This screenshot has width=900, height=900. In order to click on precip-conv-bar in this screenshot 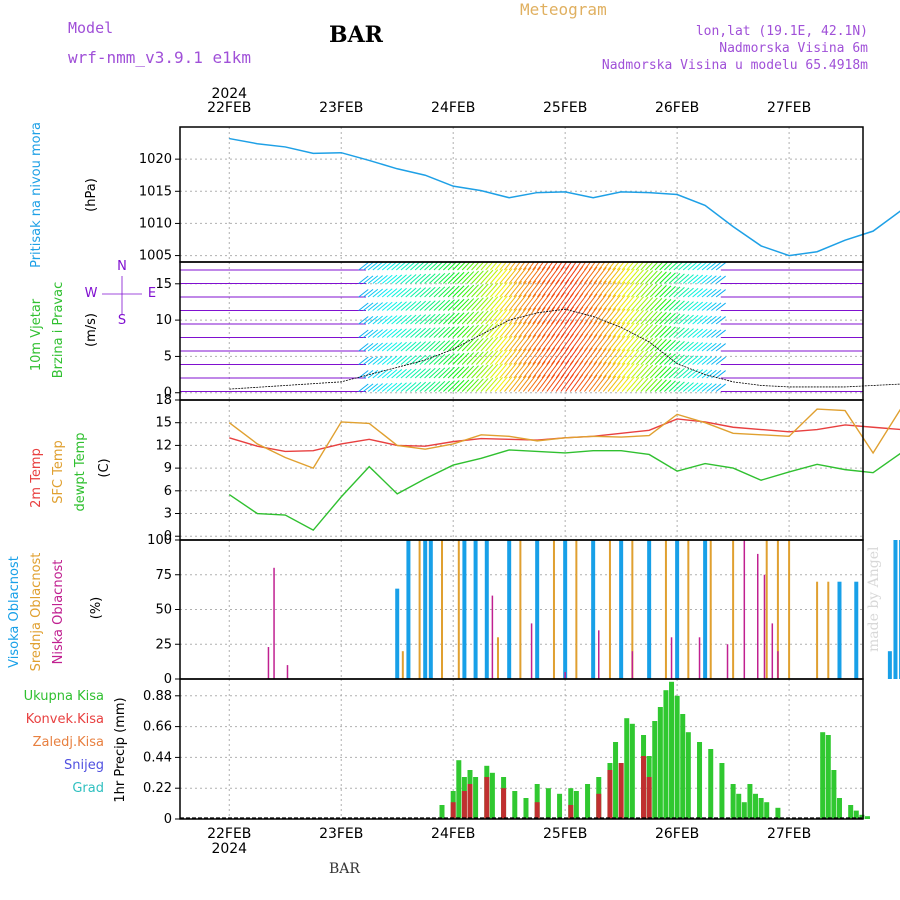, I will do `click(453, 810)`.